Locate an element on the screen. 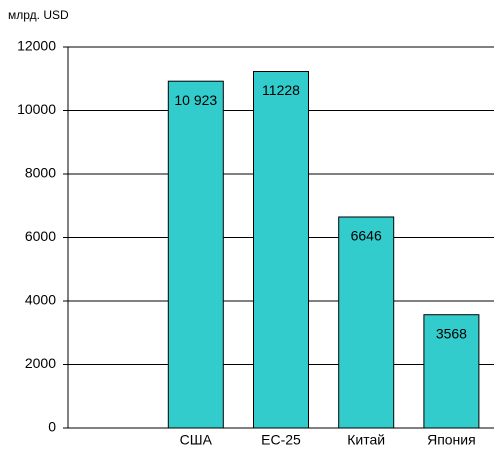 The width and height of the screenshot is (494, 450). y-tick-label: 4000 is located at coordinates (40, 300).